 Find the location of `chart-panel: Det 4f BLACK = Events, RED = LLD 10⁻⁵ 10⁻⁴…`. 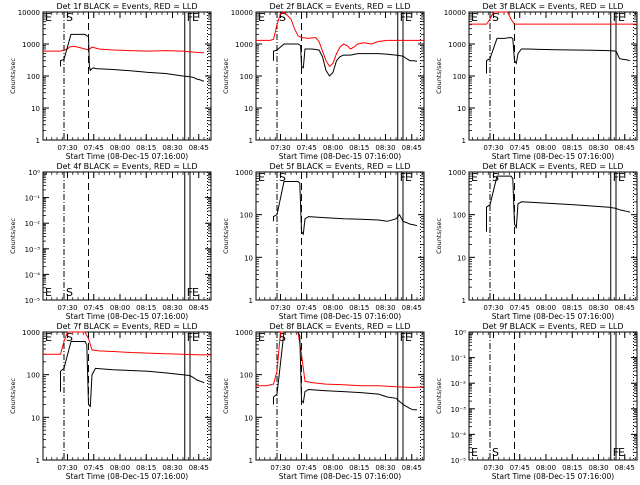

chart-panel: Det 4f BLACK = Events, RED = LLD 10⁻⁵ 10⁻⁴… is located at coordinates (110, 241).